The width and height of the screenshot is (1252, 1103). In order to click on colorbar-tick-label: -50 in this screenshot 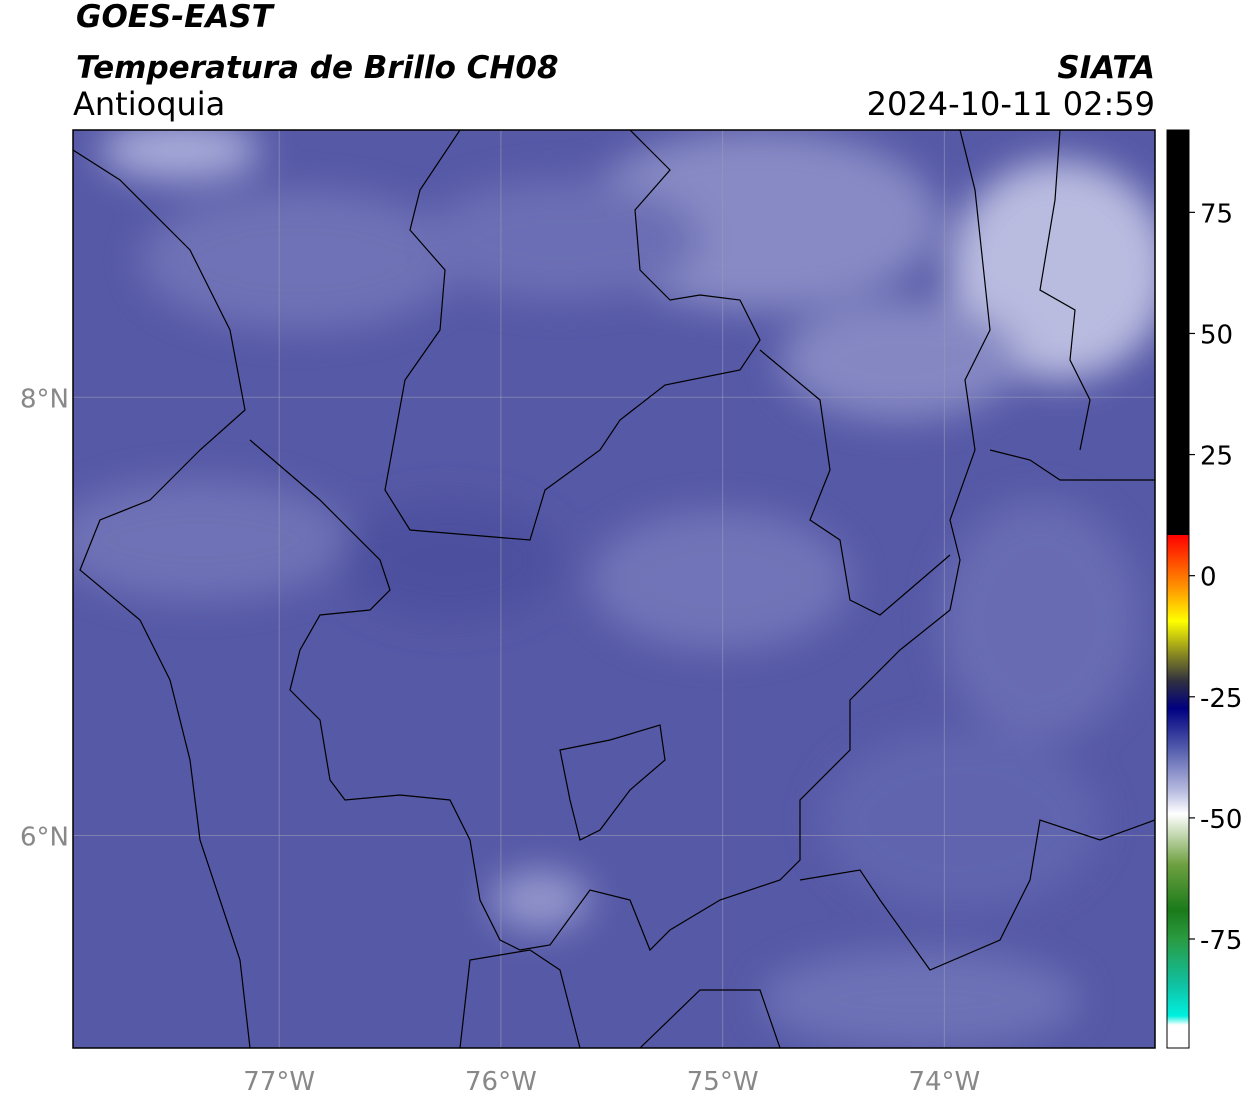, I will do `click(1221, 820)`.